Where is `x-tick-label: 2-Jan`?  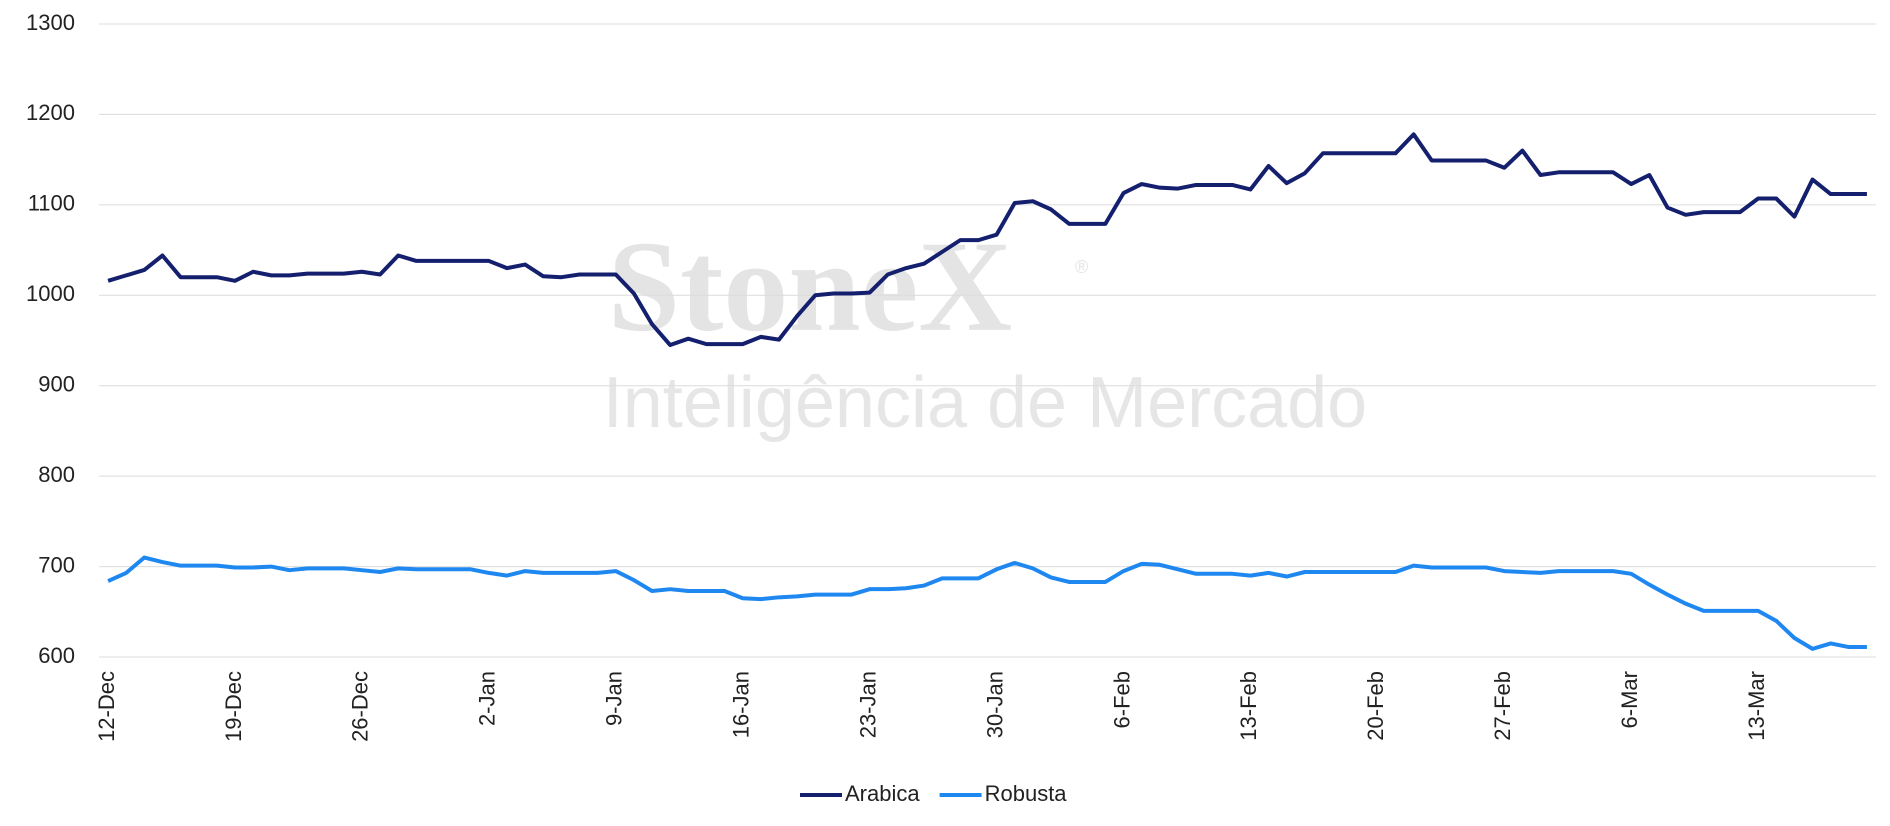
x-tick-label: 2-Jan is located at coordinates (487, 698).